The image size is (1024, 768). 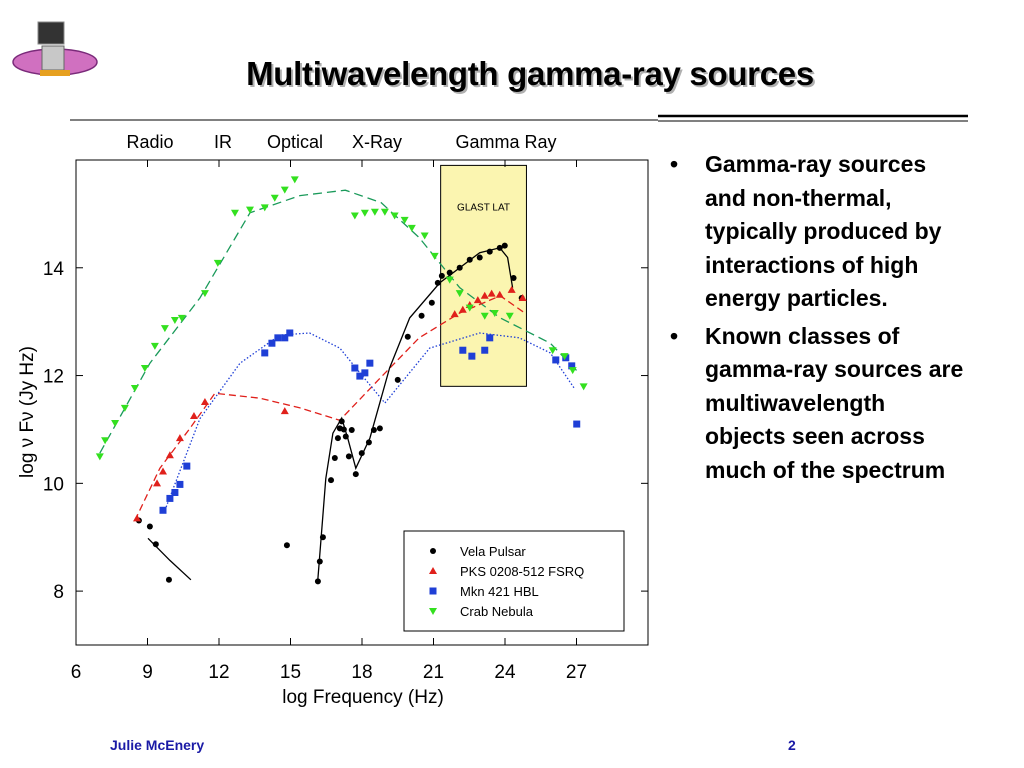 What do you see at coordinates (505, 672) in the screenshot?
I see `x-tick-label: 24` at bounding box center [505, 672].